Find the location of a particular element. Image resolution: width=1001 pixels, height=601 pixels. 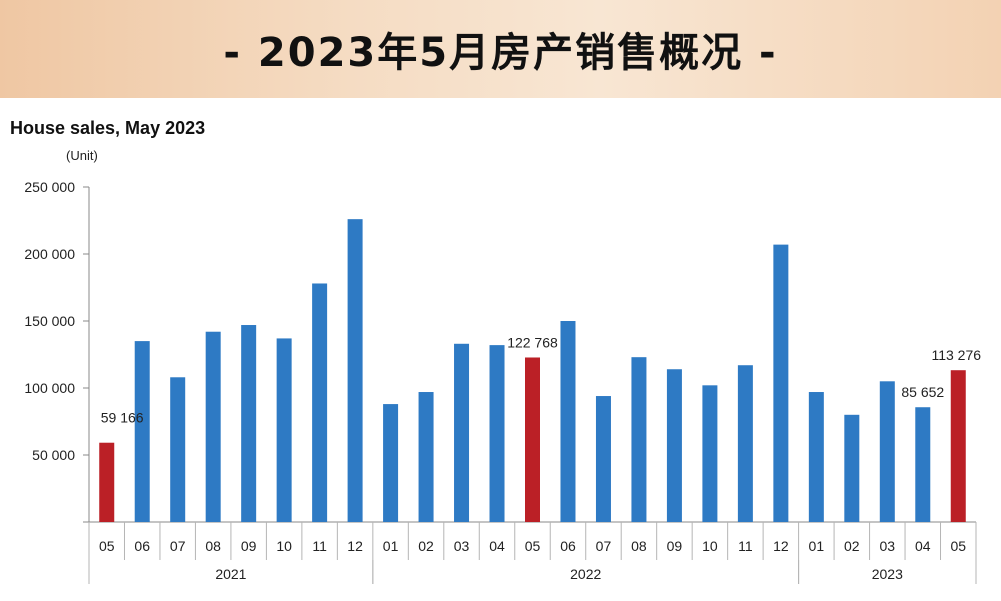

data-label: 59 166 is located at coordinates (122, 418).